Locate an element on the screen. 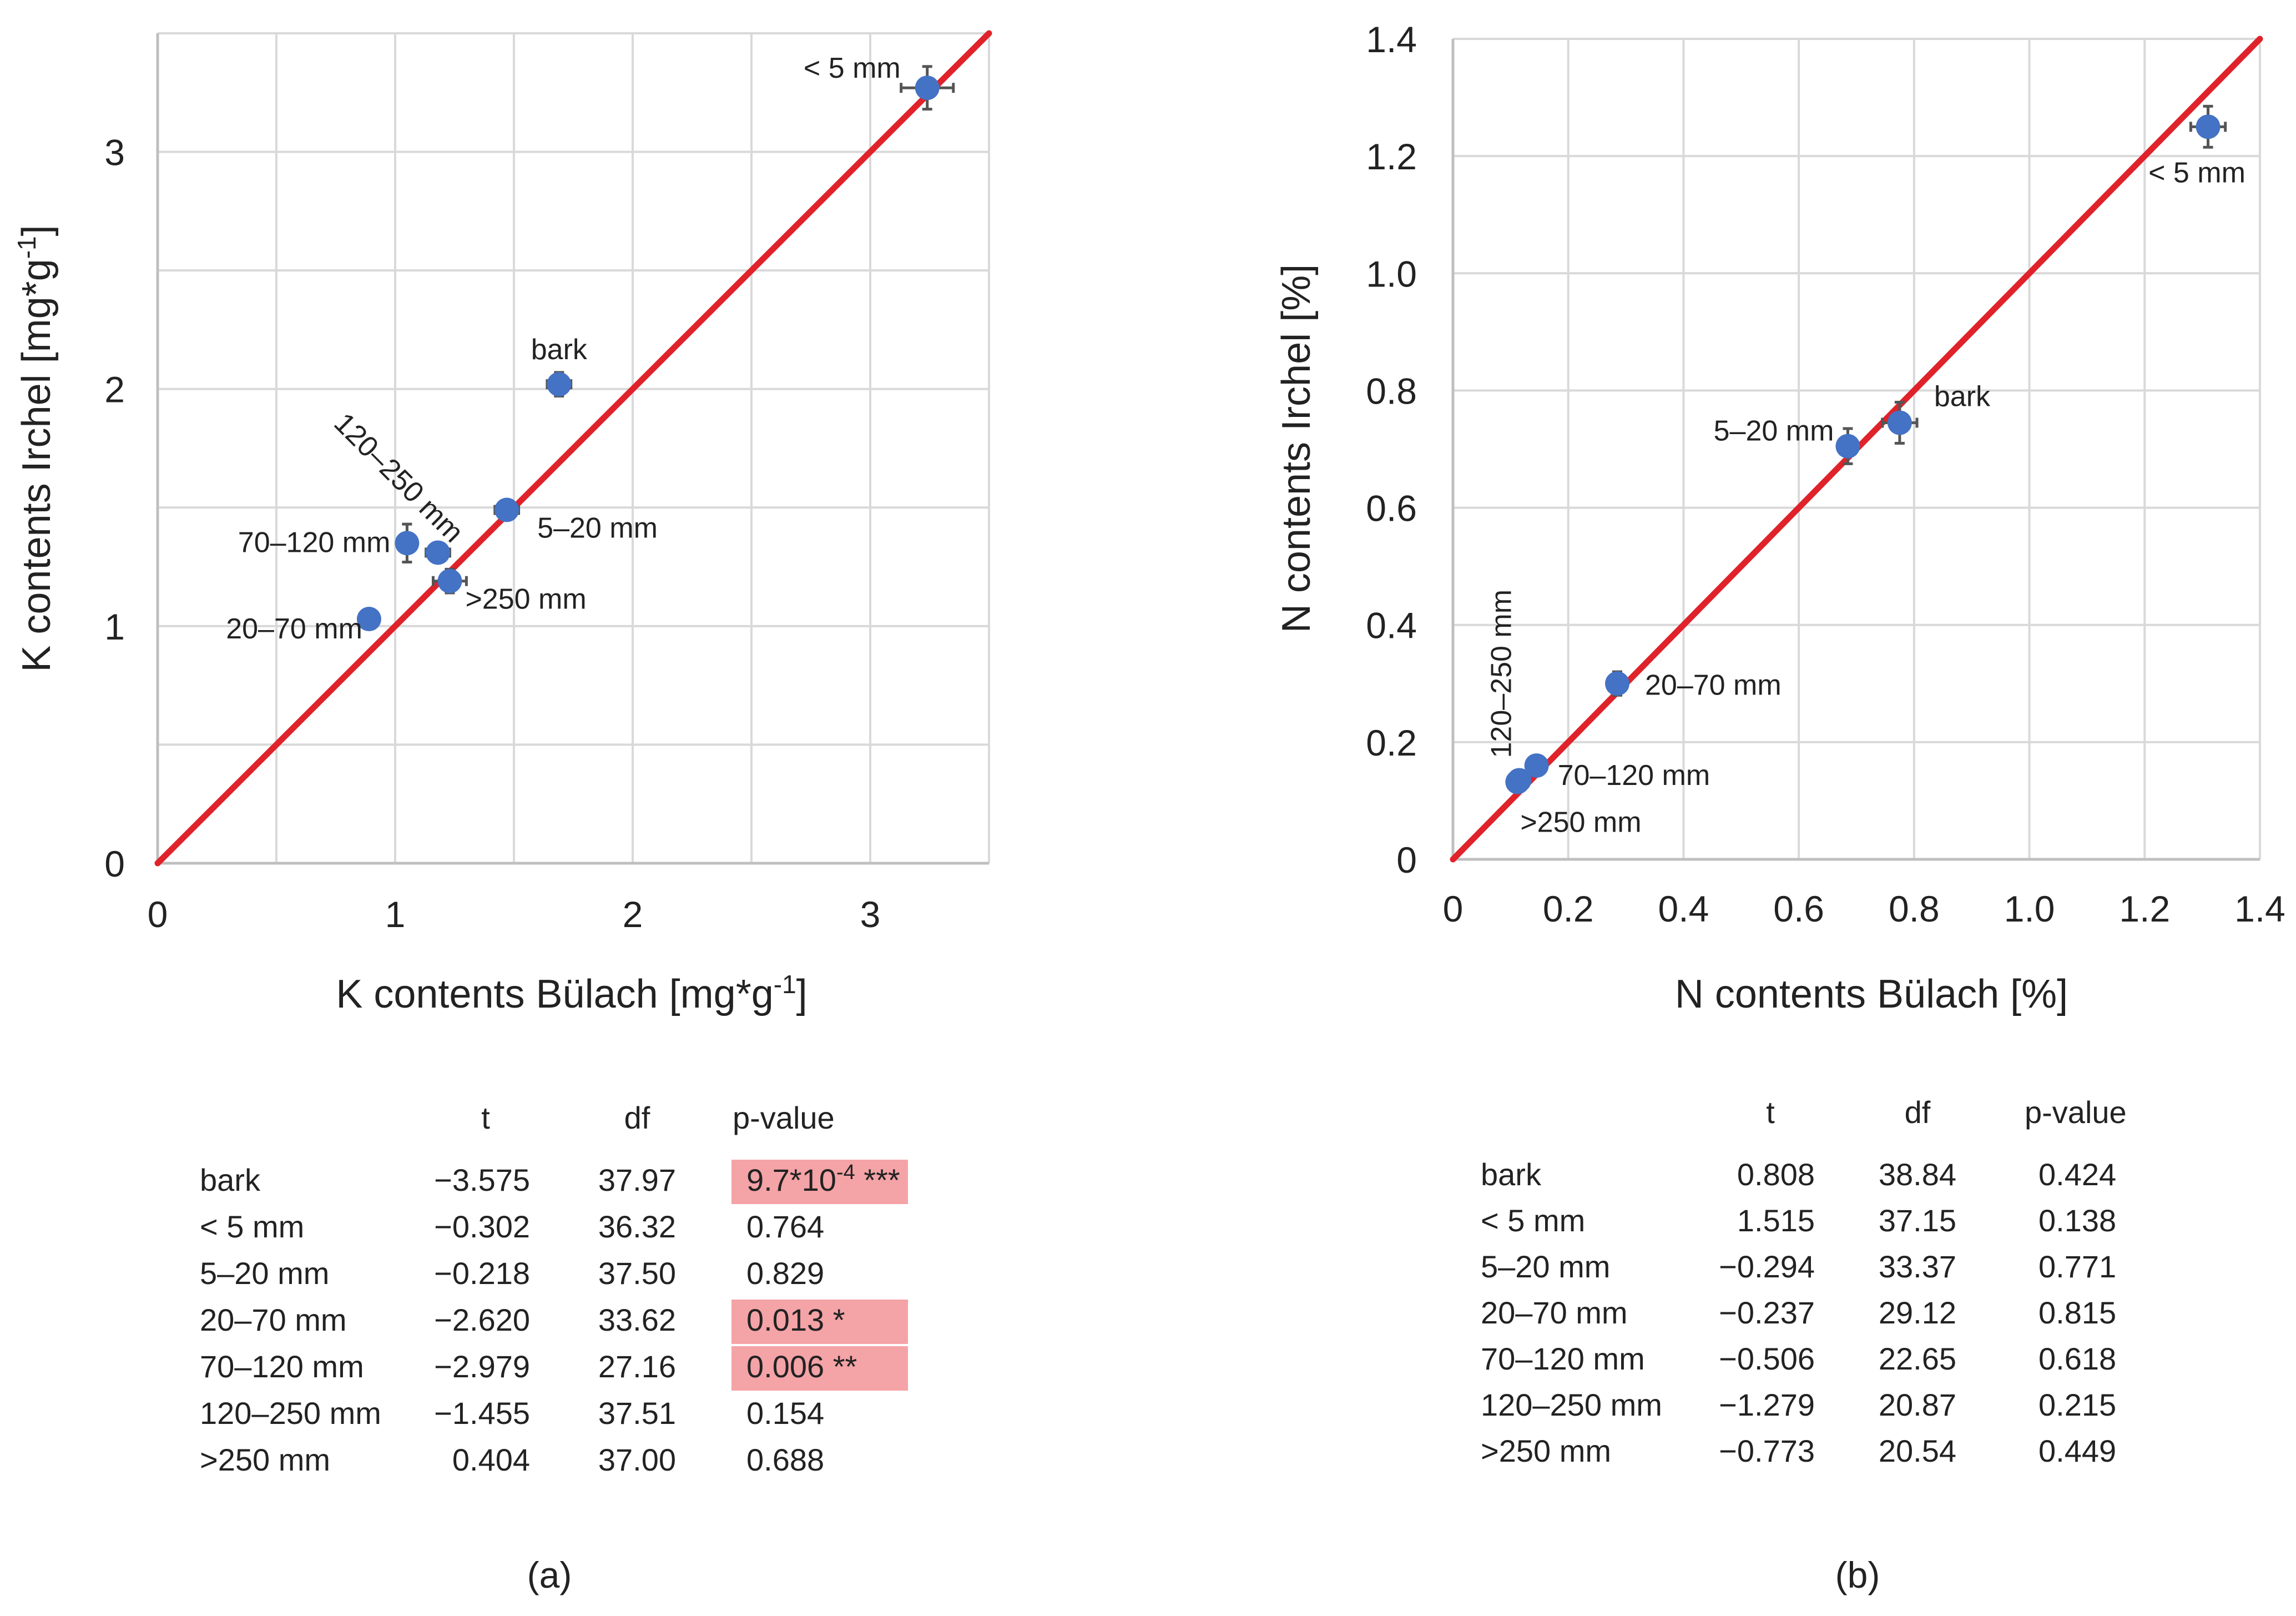  table-cell-t: −0.302 is located at coordinates (482, 1226).